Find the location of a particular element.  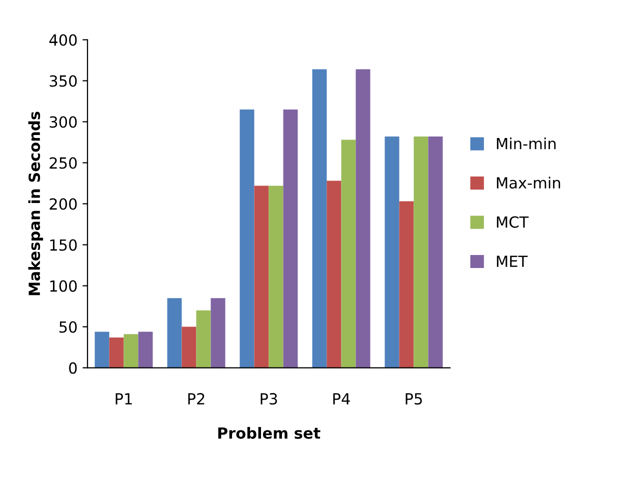

x-tick-label: P3 is located at coordinates (268, 399).